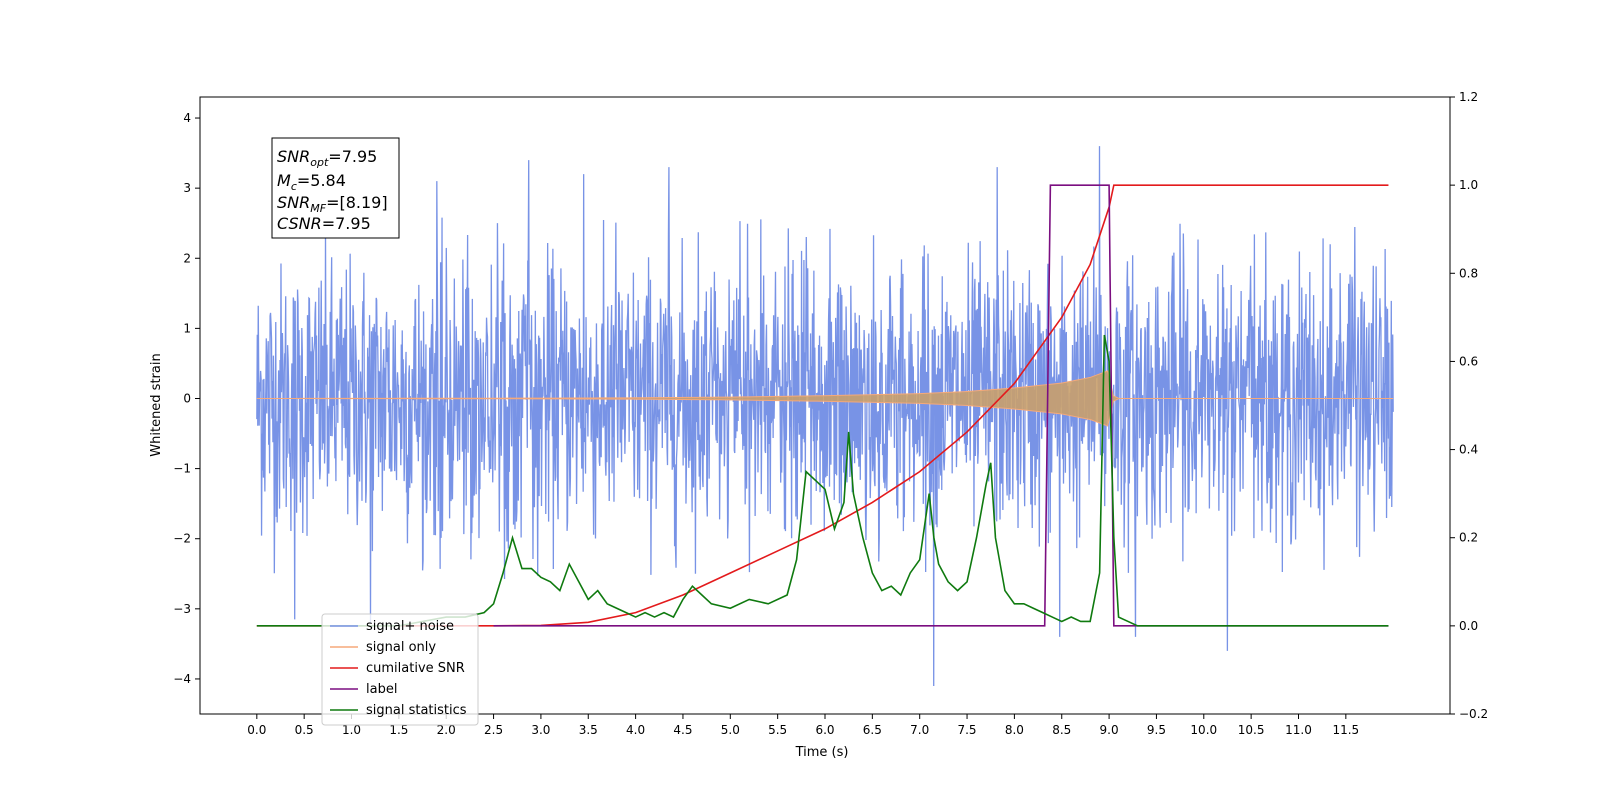 This screenshot has width=1600, height=804. What do you see at coordinates (156, 404) in the screenshot?
I see `y-axis-label: Whitened strain` at bounding box center [156, 404].